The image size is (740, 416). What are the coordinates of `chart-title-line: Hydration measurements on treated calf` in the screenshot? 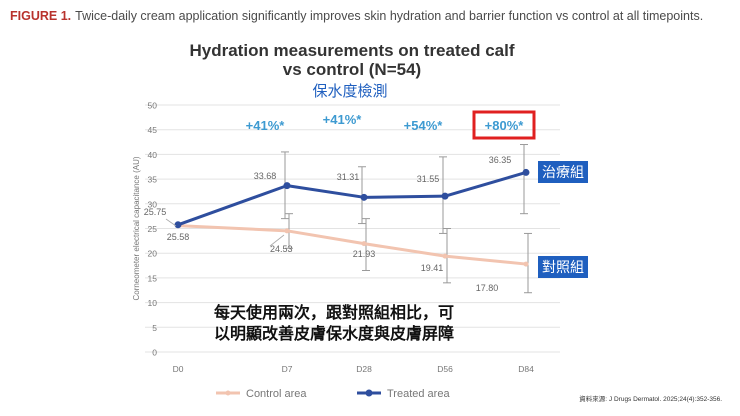 It's located at (352, 50).